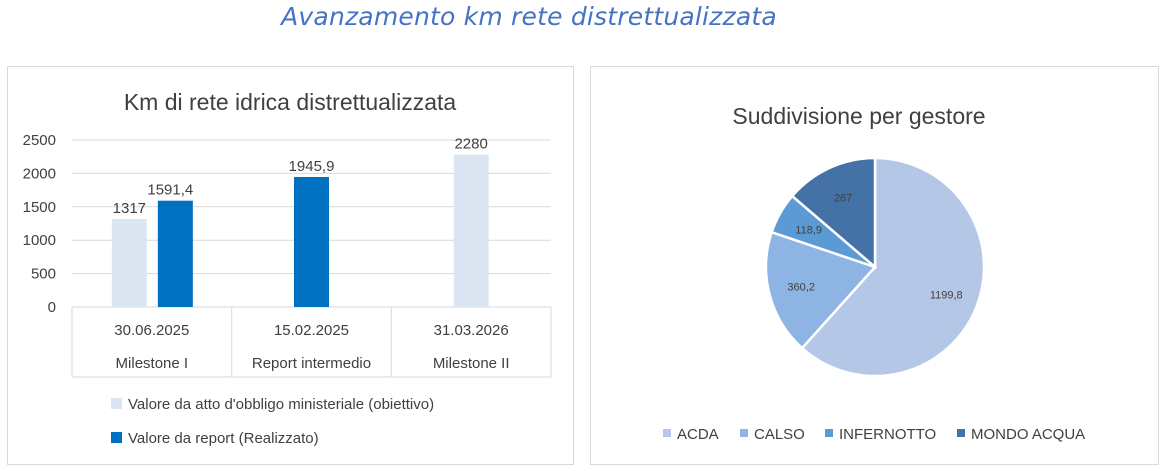  I want to click on legend-label: MONDO ACQUA, so click(1028, 434).